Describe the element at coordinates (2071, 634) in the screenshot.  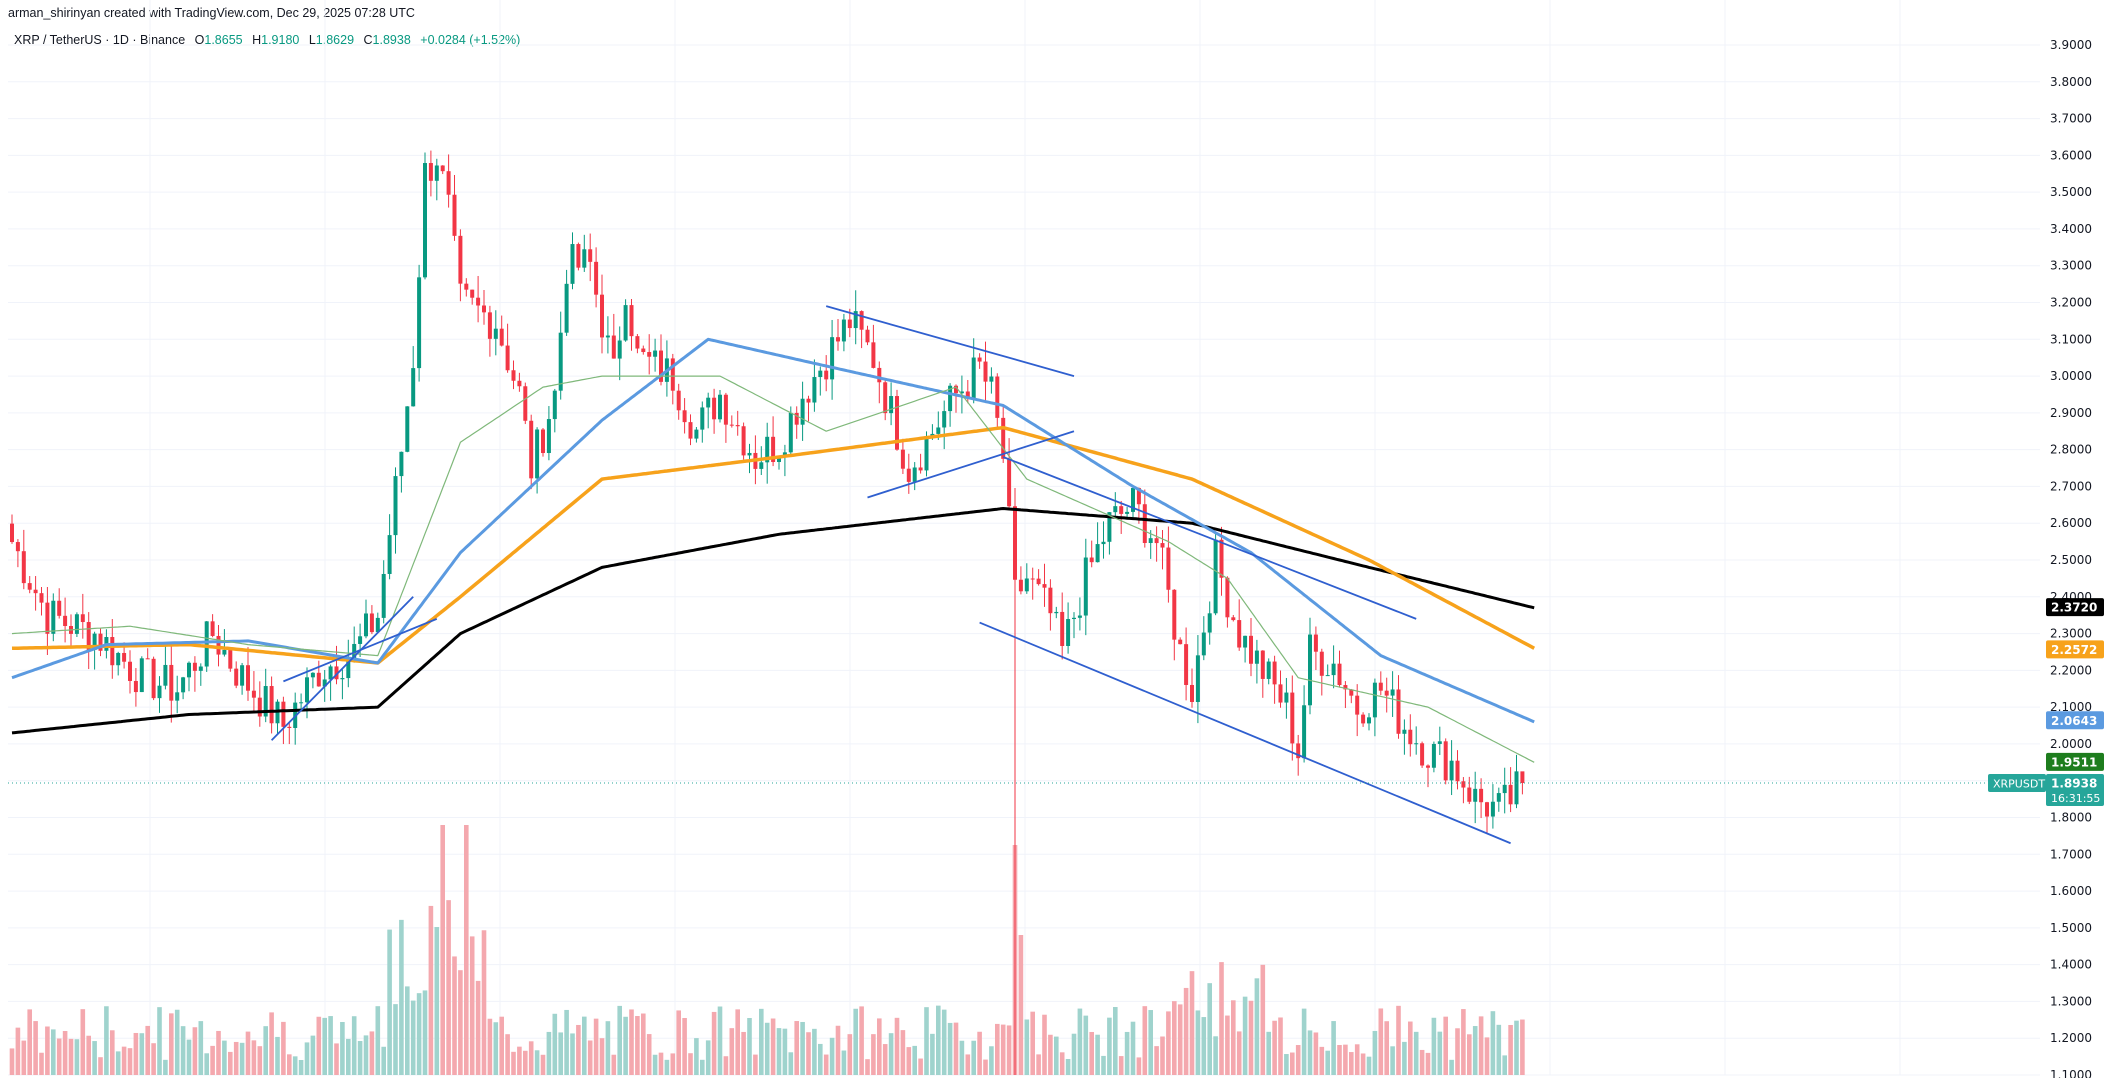
I see `y-tick-label: 2.3000` at that location.